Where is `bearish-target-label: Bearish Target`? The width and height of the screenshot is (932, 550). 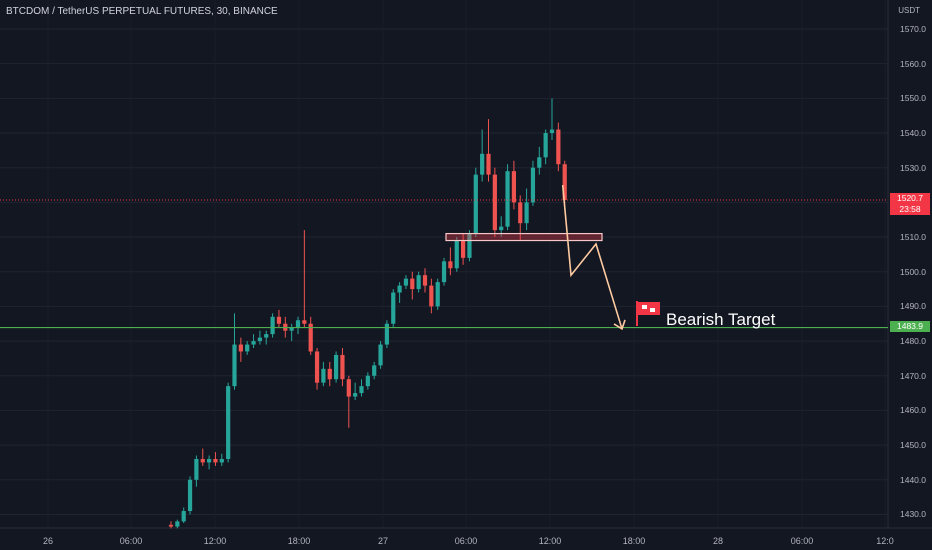 bearish-target-label: Bearish Target is located at coordinates (721, 319).